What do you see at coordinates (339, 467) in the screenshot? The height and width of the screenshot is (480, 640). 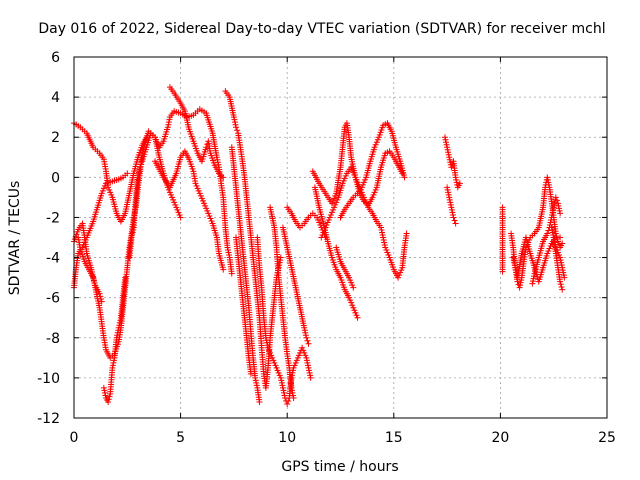 I see `x-axis-label: GPS time / hours` at bounding box center [339, 467].